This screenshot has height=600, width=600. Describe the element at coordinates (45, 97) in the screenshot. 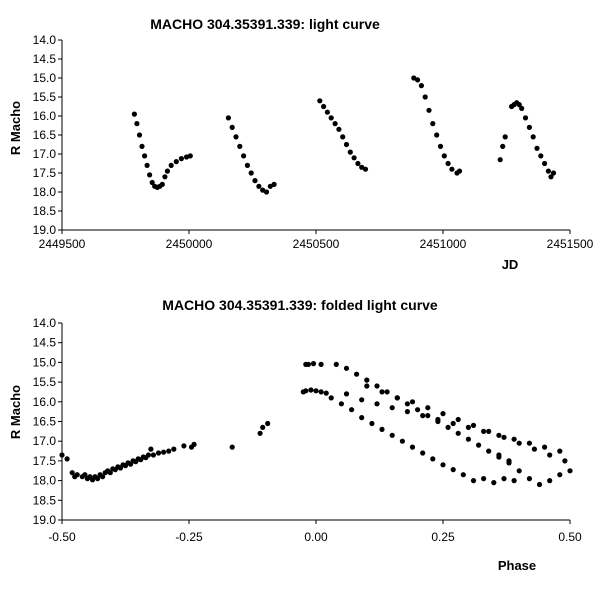

I see `y-tick-label: 15.5` at that location.